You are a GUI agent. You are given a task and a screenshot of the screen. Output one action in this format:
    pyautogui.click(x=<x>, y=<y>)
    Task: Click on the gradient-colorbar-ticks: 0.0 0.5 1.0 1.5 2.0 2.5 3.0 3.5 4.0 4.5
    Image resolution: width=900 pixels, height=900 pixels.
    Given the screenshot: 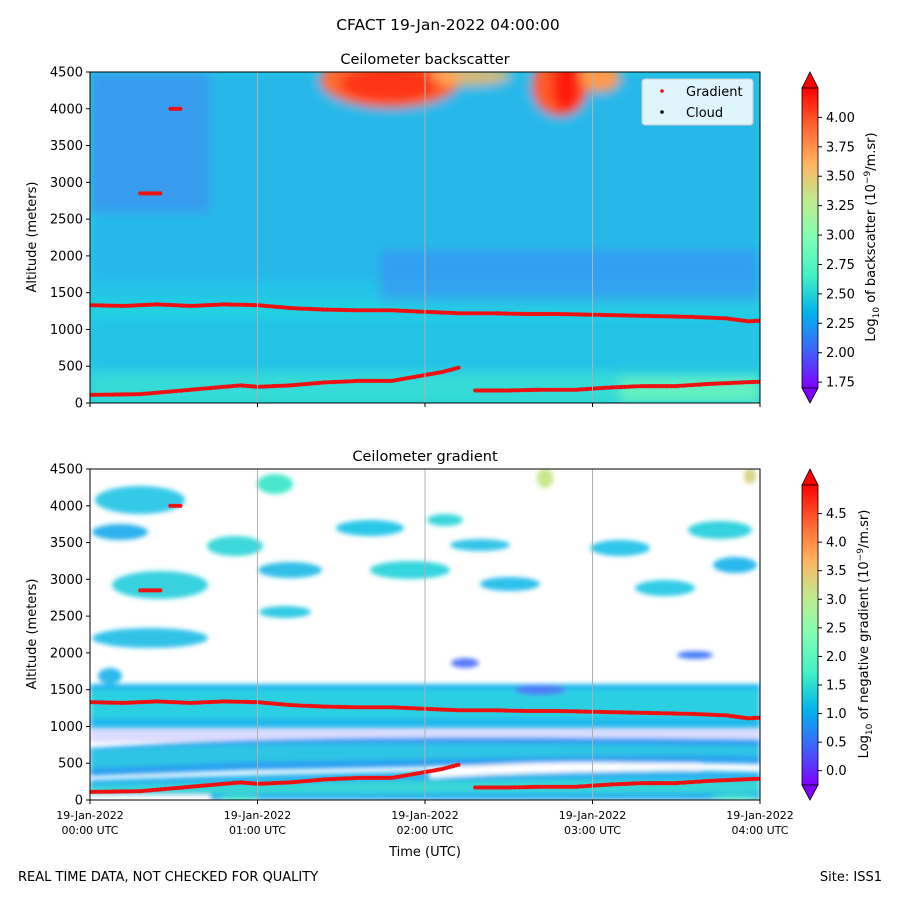 What is the action you would take?
    pyautogui.click(x=832, y=643)
    